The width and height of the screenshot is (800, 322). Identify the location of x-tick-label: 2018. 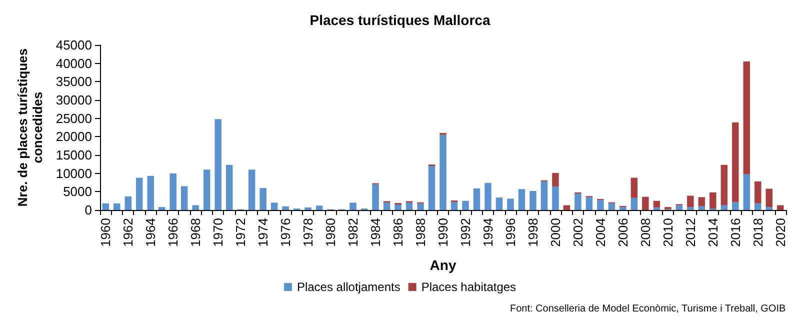
(758, 232).